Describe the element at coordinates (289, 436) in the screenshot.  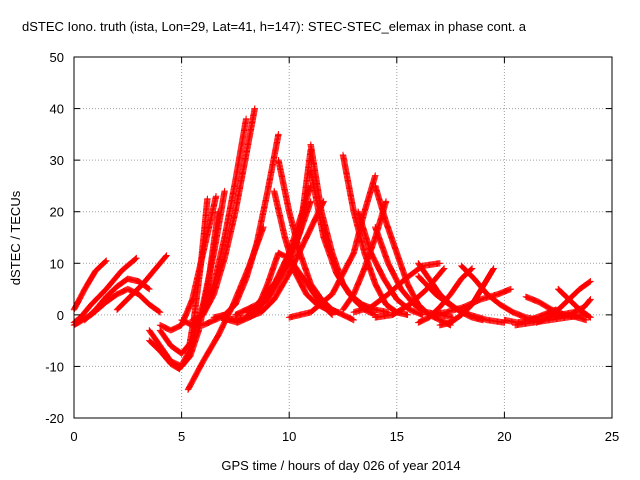
I see `x-tick-label: 10` at that location.